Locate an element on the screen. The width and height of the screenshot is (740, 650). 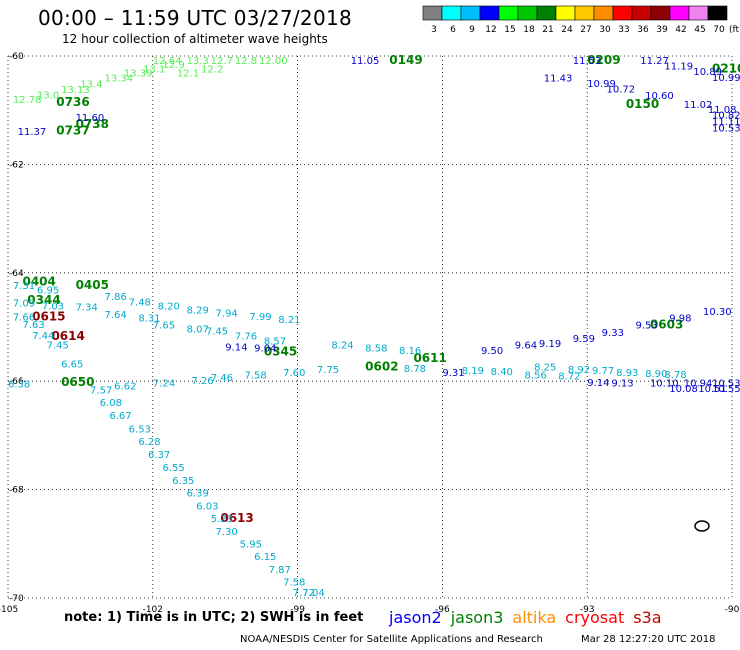
colorbar-tick-label: 45 is located at coordinates (699, 30).